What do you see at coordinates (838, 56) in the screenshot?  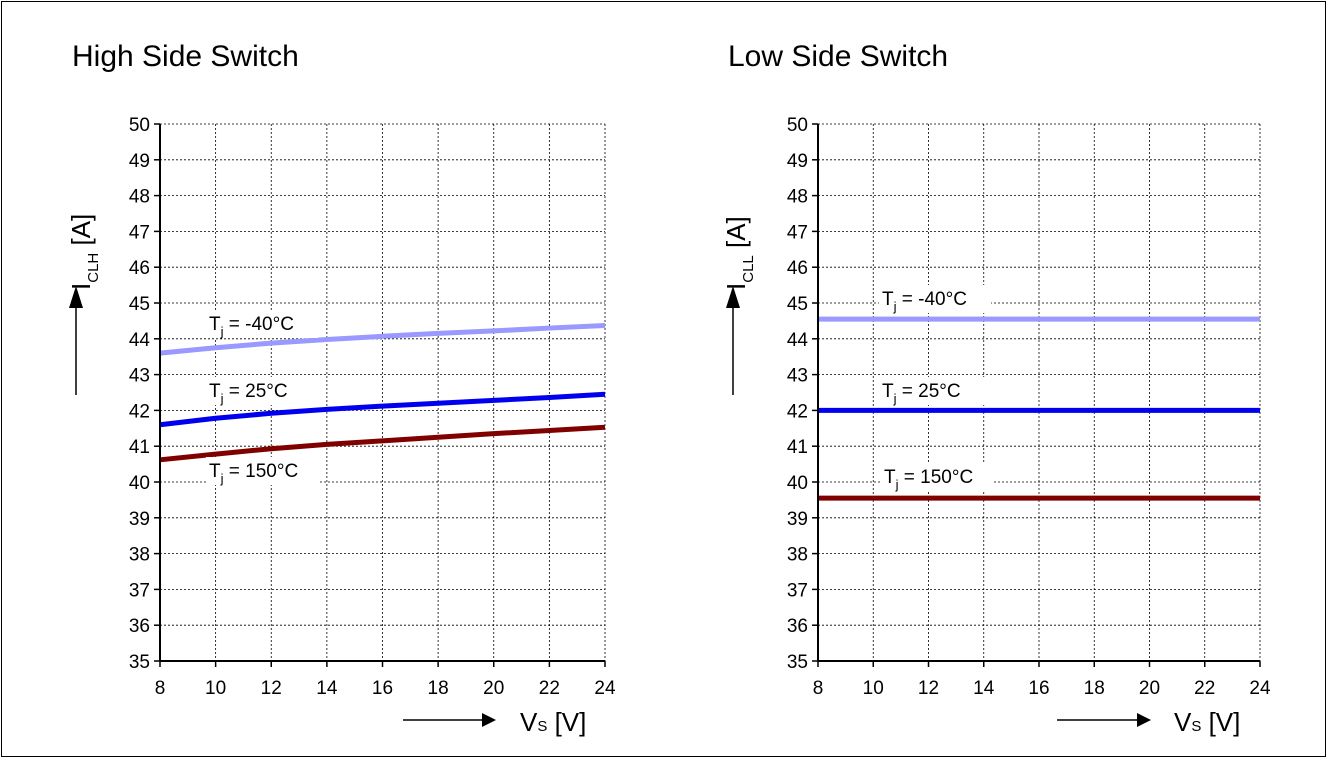 I see `chart-title: Low Side Switch` at bounding box center [838, 56].